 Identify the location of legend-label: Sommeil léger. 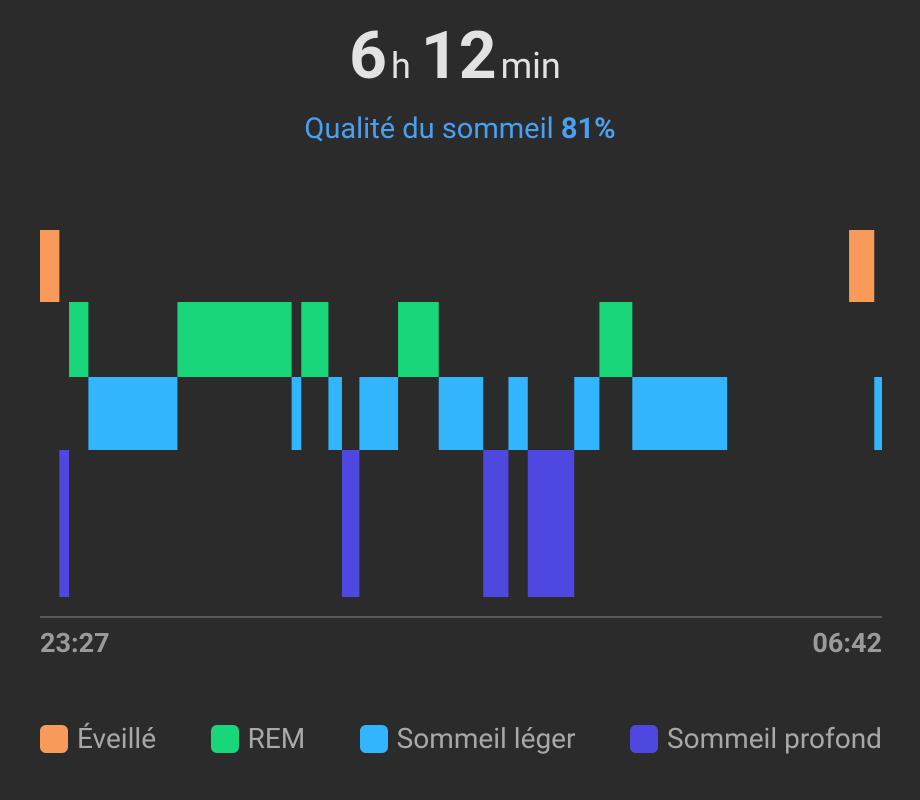
(486, 738).